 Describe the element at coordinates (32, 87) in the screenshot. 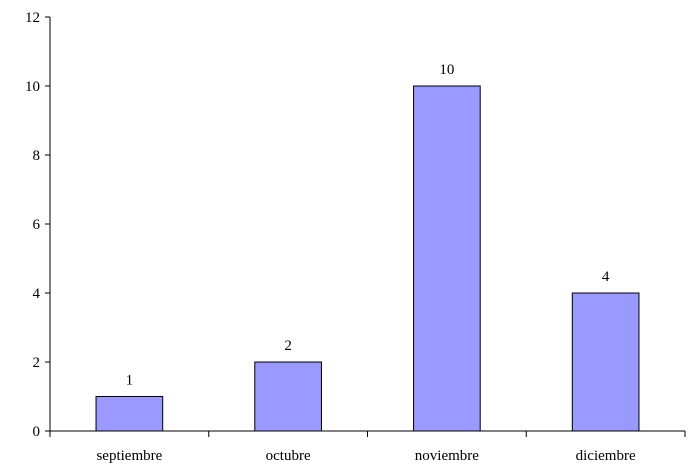

I see `y-tick-label: 10` at that location.